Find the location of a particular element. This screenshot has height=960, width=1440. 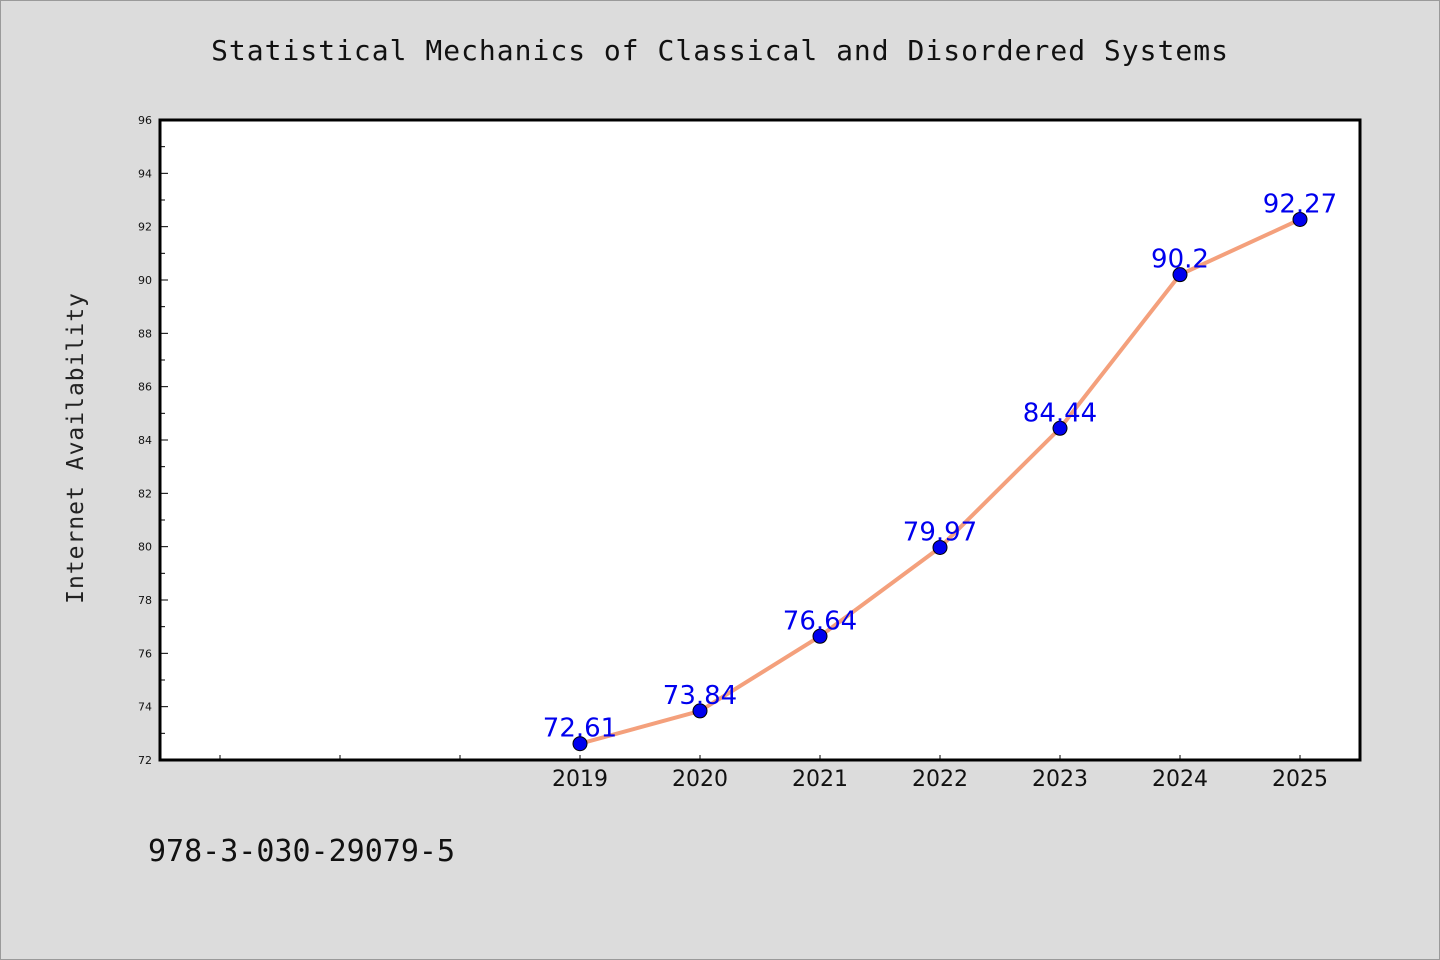

data-label: 79.97 is located at coordinates (940, 532).